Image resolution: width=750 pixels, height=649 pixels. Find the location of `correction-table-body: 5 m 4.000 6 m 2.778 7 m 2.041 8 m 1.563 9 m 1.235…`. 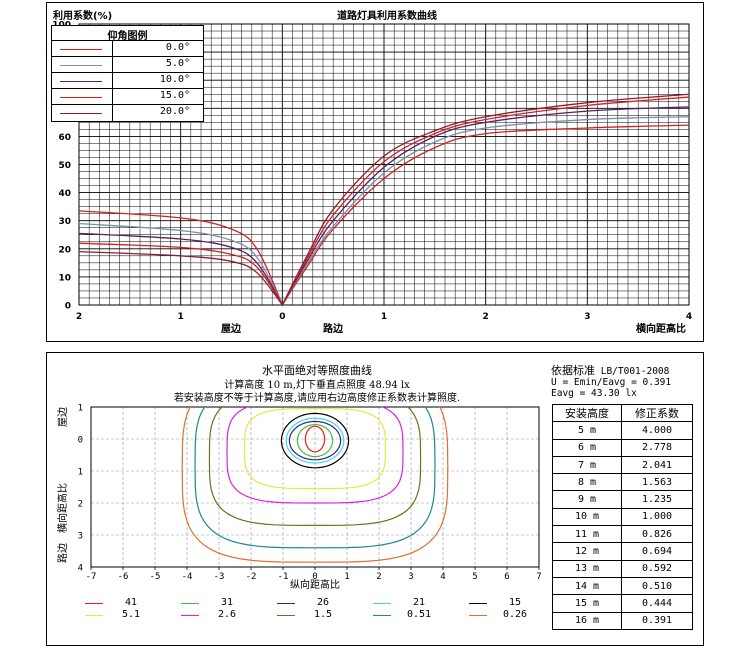

correction-table-body: 5 m 4.000 6 m 2.778 7 m 2.041 8 m 1.563 9 m 1.235… is located at coordinates (622, 525).